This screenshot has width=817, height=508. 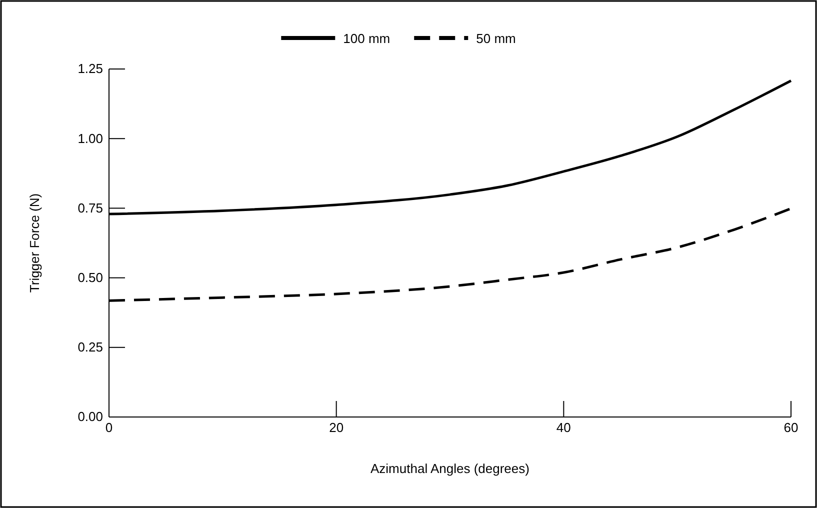 I want to click on legend-label: 50 mm, so click(x=496, y=38).